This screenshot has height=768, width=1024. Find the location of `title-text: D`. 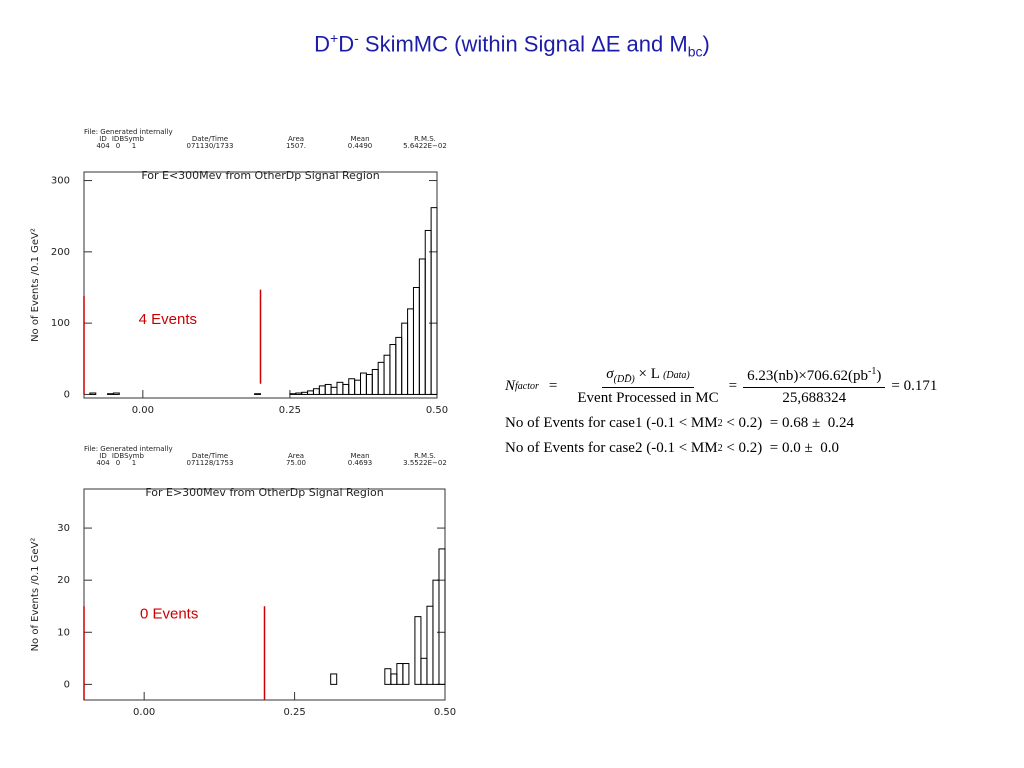

title-text: D is located at coordinates (322, 44).